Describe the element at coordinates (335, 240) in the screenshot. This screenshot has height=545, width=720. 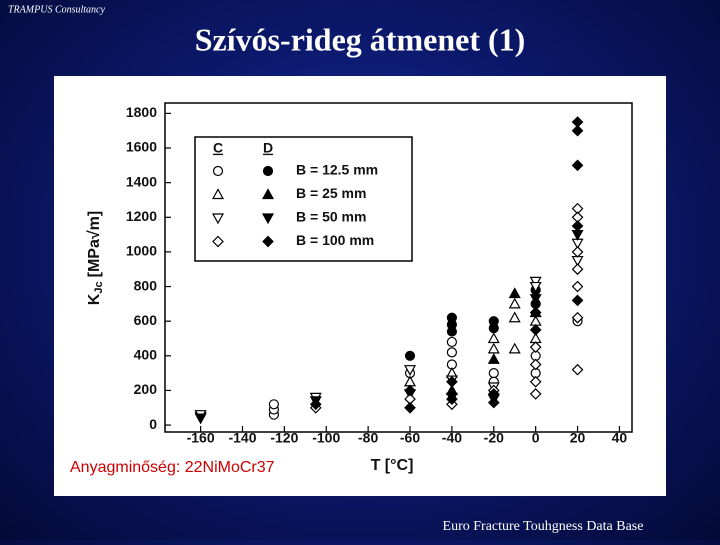
I see `legend-label: B = 100 mm` at that location.